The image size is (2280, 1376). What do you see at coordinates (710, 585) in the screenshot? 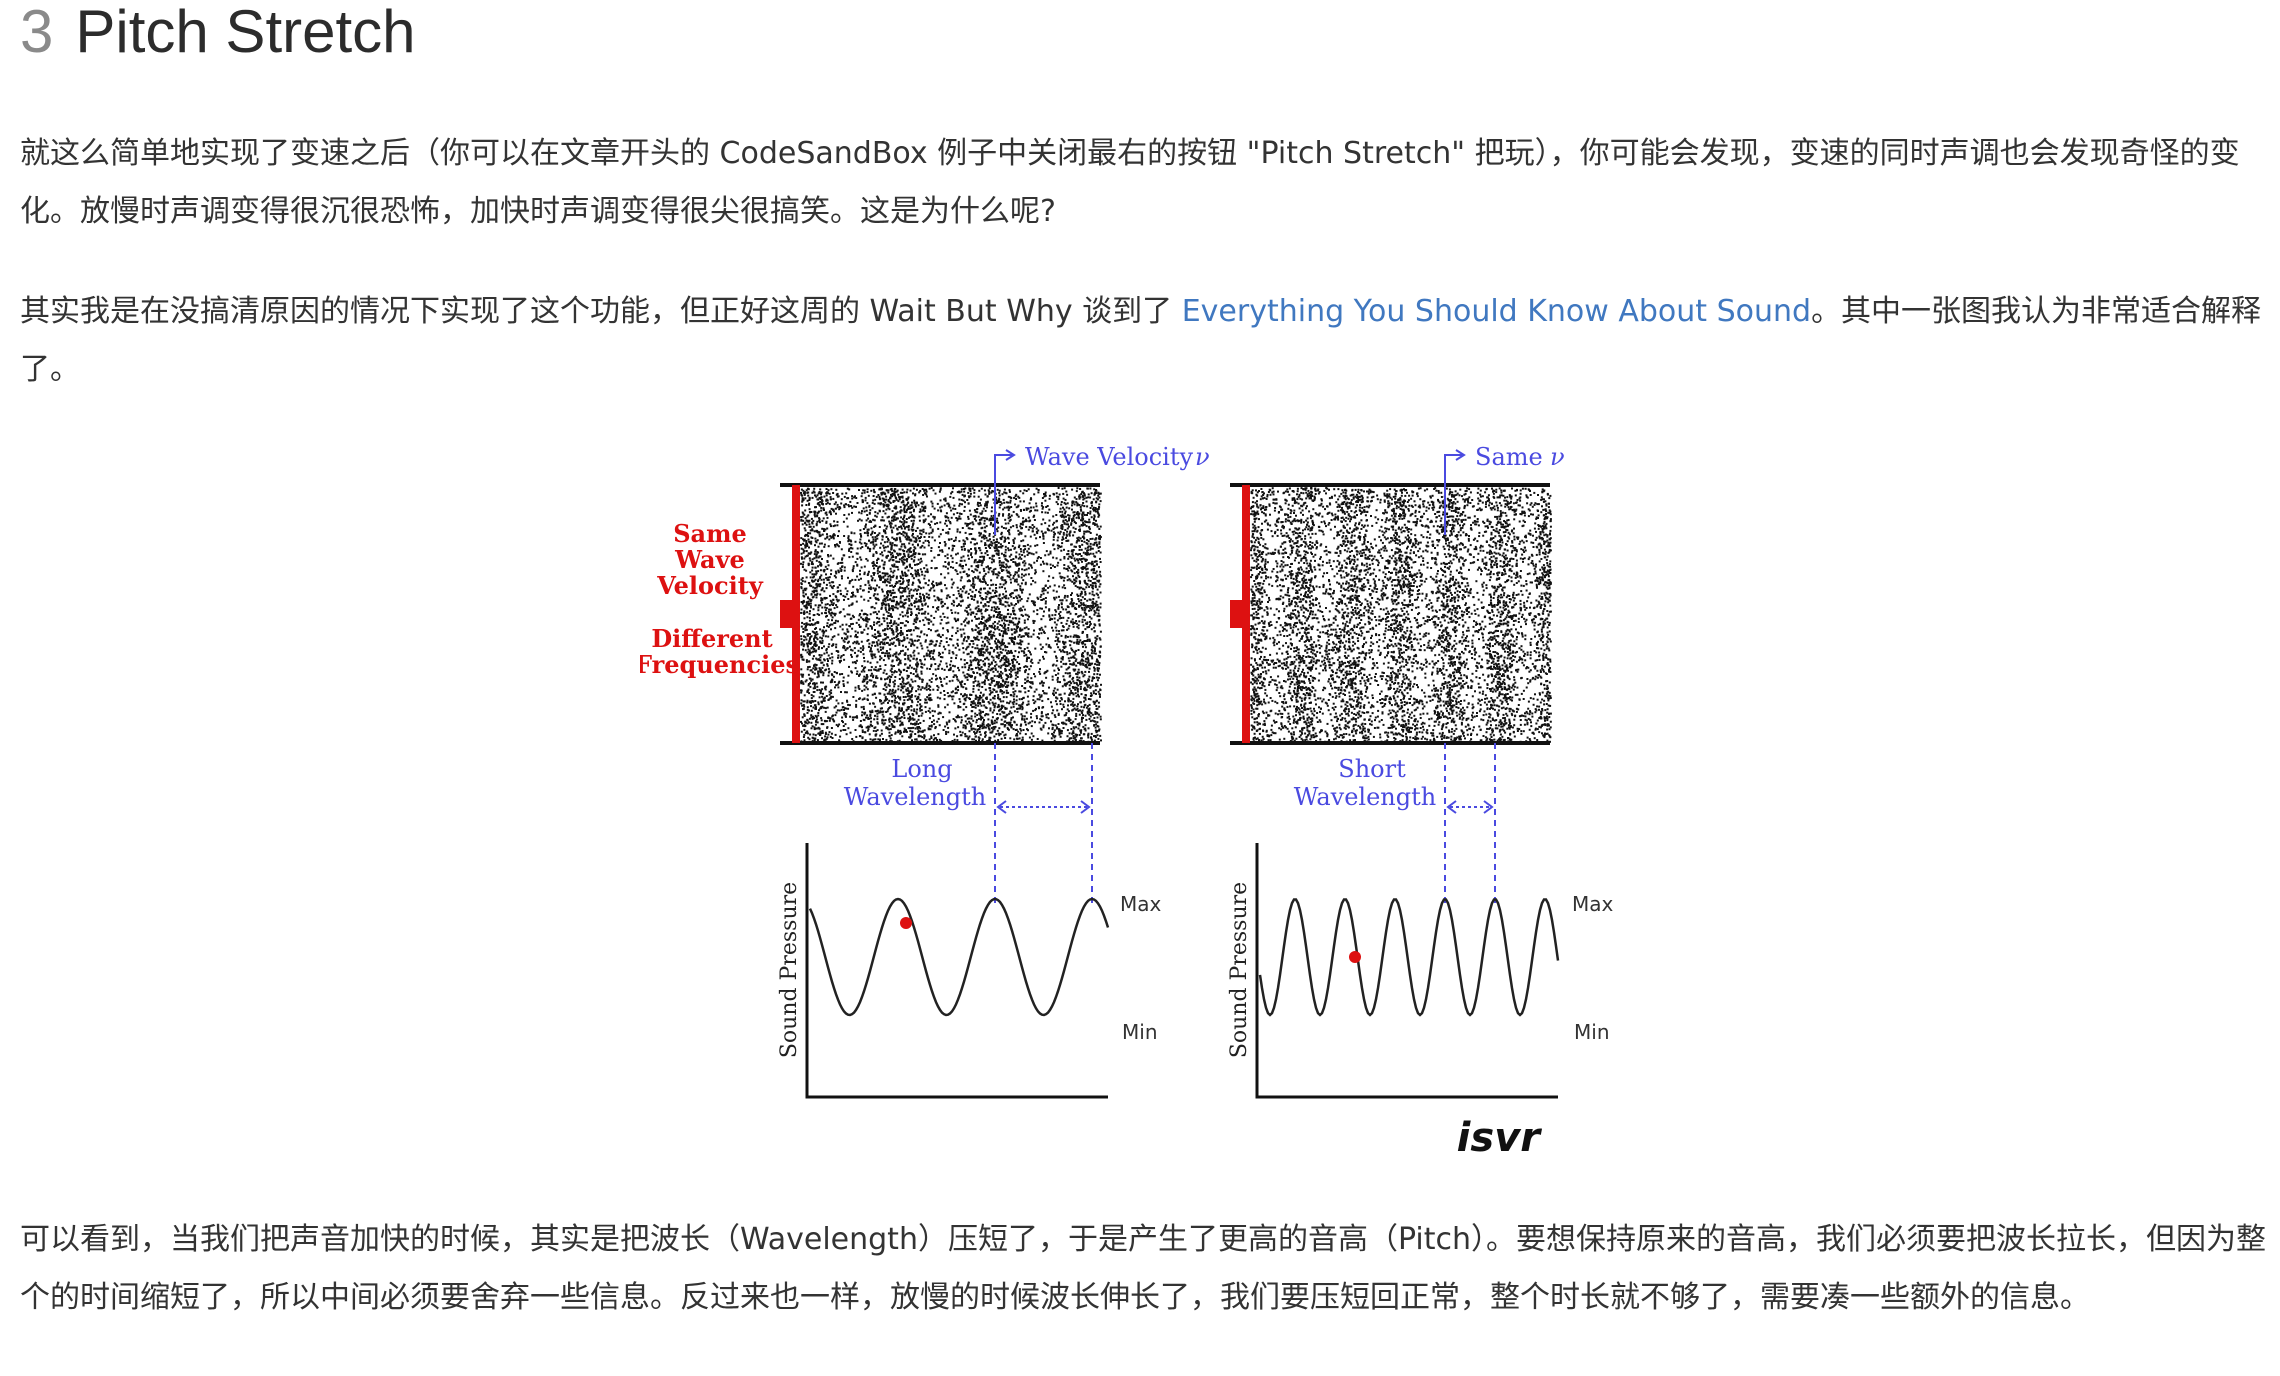
I see `side-label-velocity: Velocity` at bounding box center [710, 585].